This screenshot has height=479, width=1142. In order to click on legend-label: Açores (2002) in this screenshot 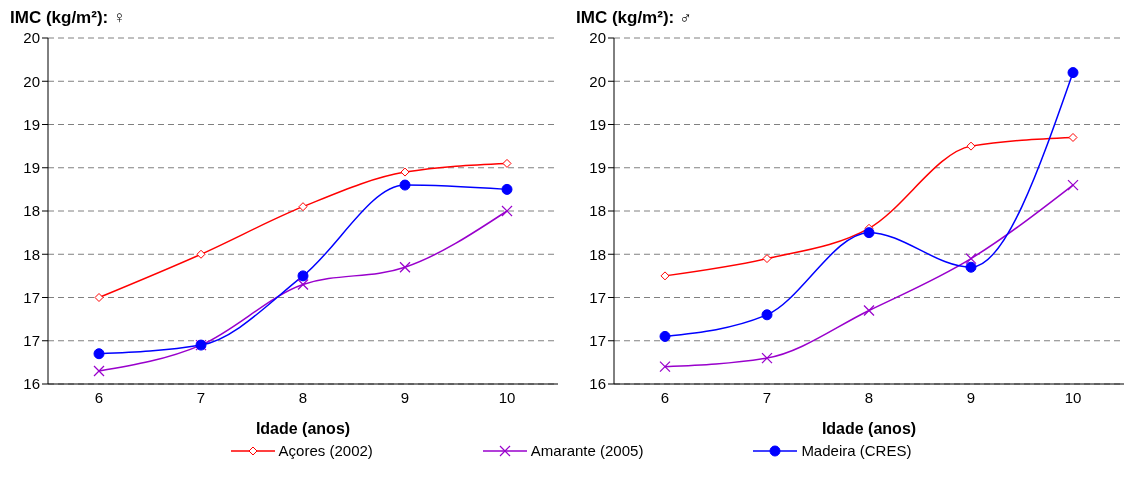, I will do `click(325, 450)`.